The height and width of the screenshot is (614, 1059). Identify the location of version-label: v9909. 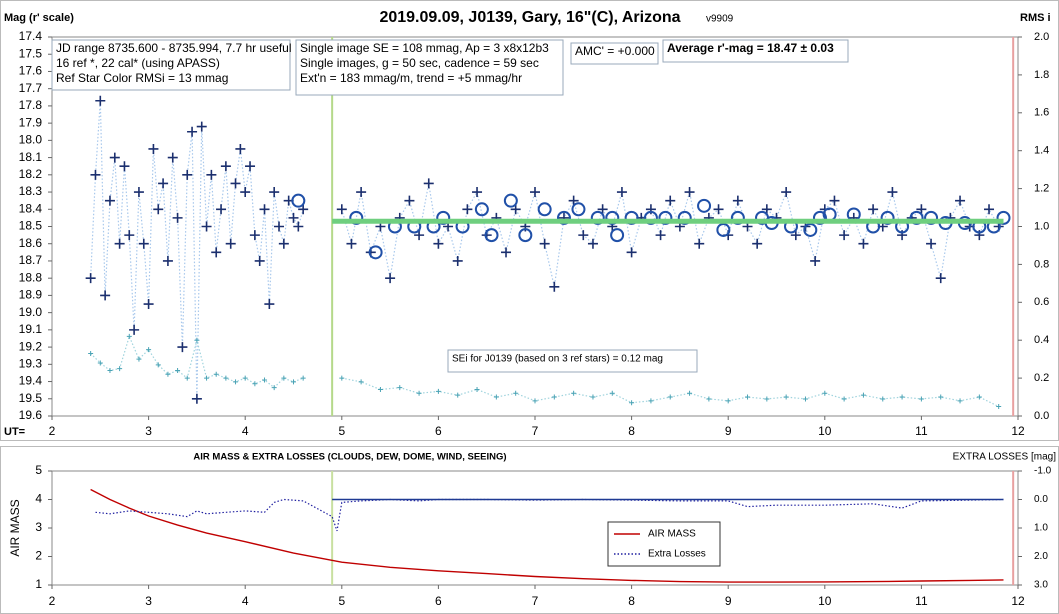
(720, 19).